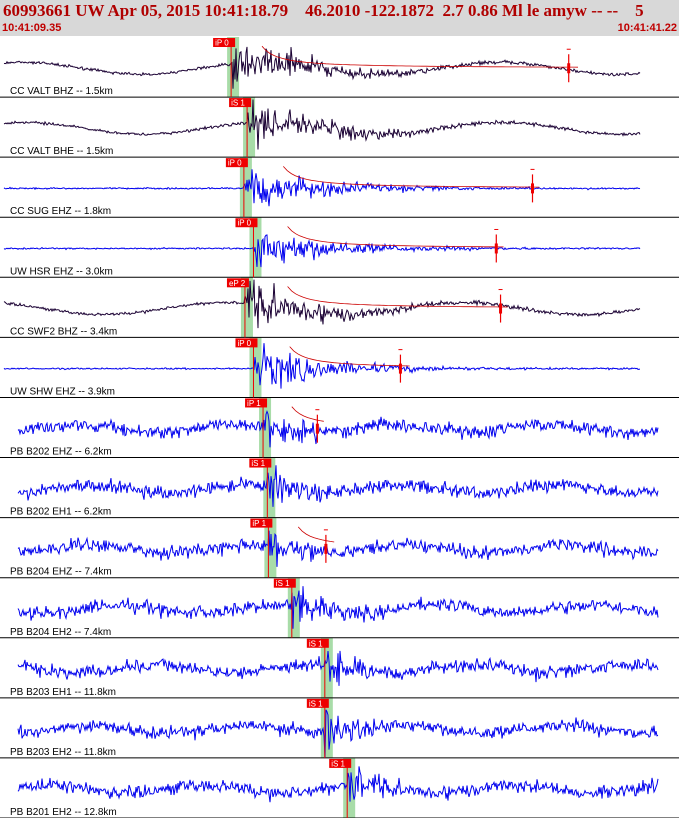 The image size is (679, 818). I want to click on trace-label: PB B202 EH1 -- 6.2km, so click(60, 512).